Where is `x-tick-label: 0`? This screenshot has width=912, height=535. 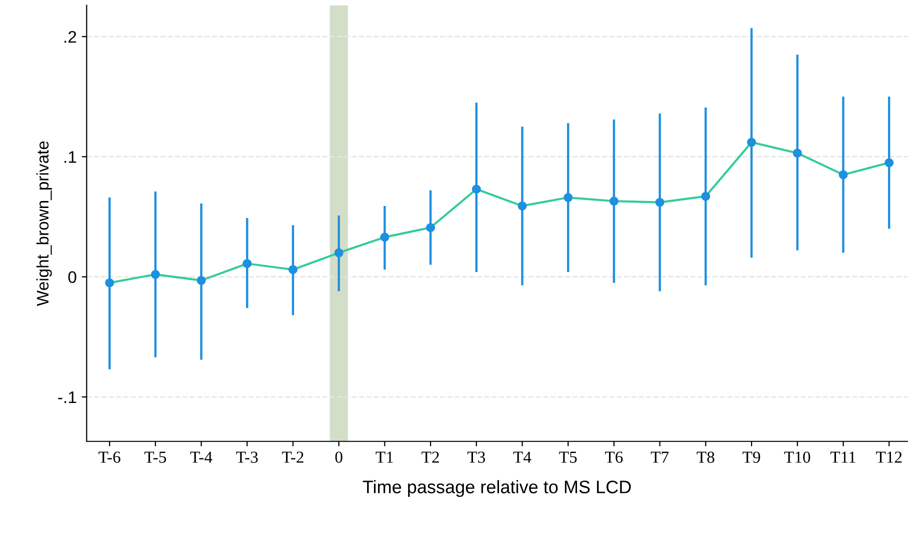
x-tick-label: 0 is located at coordinates (338, 457).